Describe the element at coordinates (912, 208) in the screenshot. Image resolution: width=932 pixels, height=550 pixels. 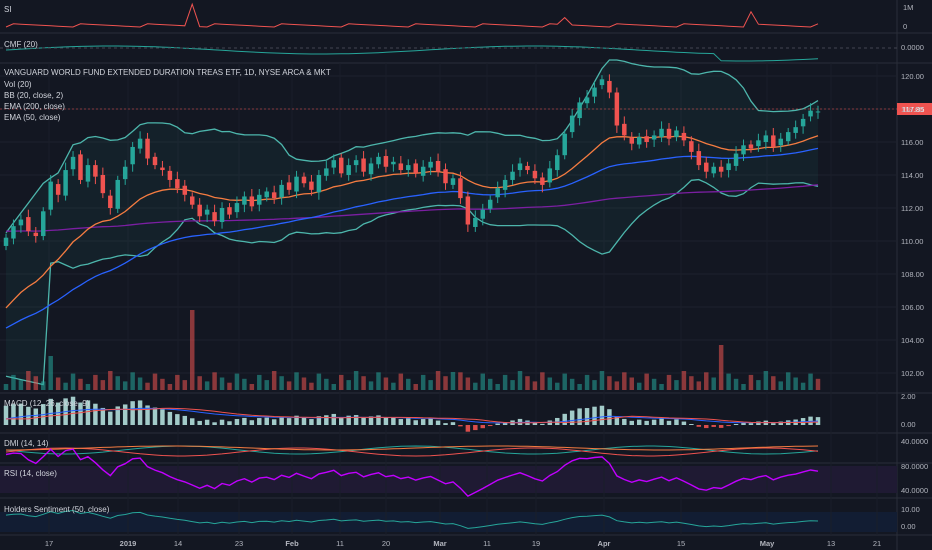
I see `price-tick-label: 112.00` at that location.